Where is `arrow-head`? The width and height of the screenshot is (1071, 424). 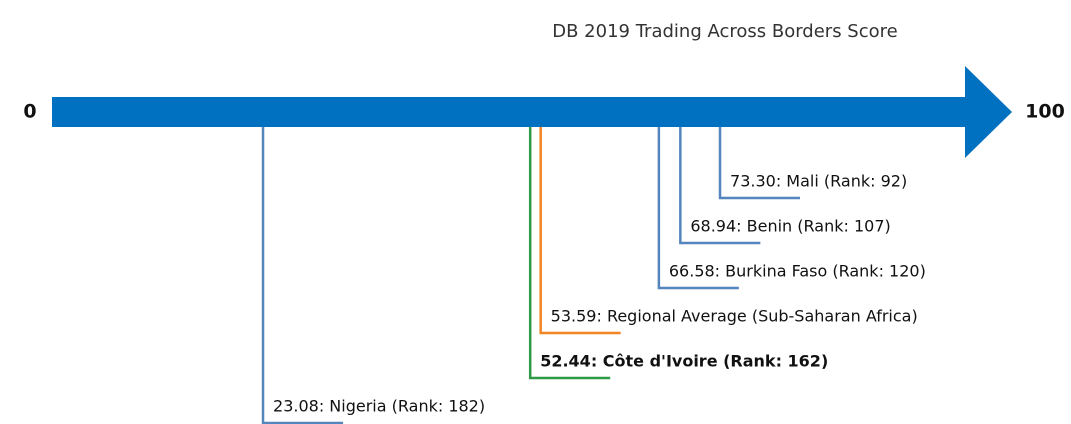 arrow-head is located at coordinates (988, 112).